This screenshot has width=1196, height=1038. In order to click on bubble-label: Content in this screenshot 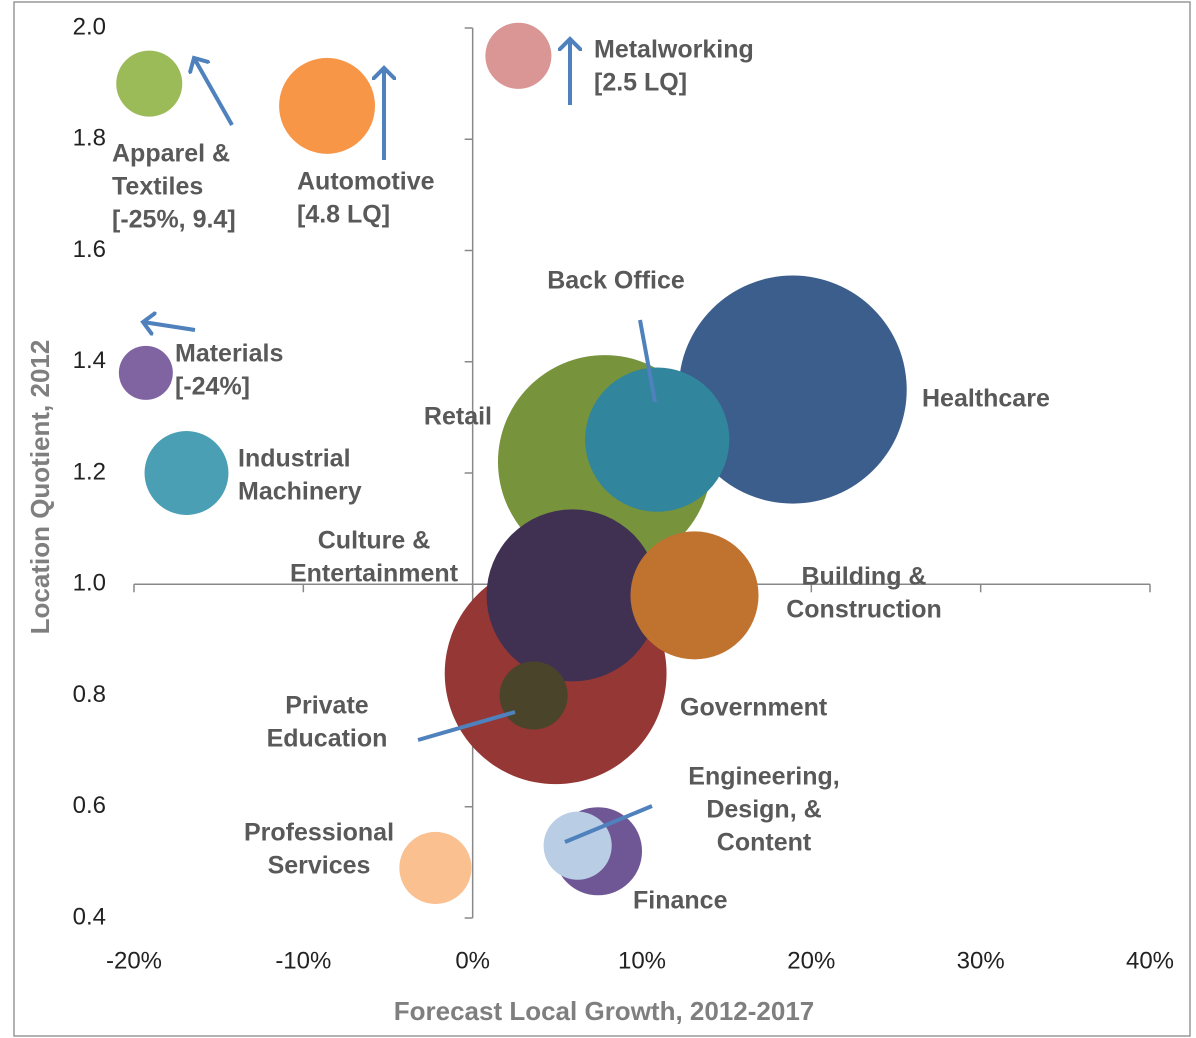, I will do `click(764, 843)`.